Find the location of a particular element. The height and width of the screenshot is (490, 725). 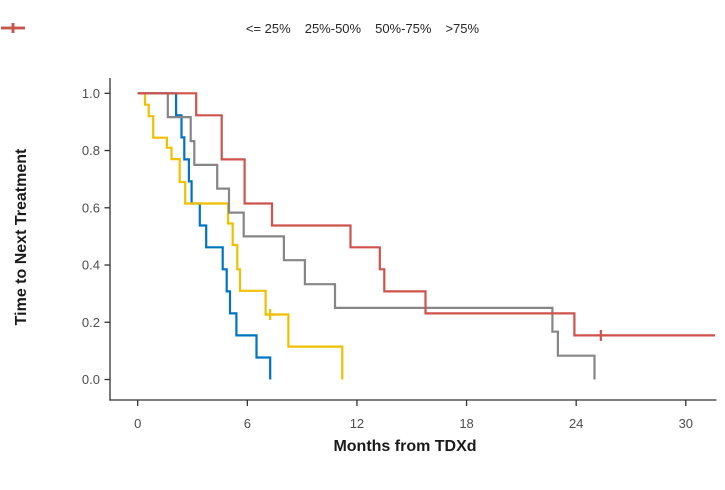

legend-item-3: >75% is located at coordinates (240, 28).